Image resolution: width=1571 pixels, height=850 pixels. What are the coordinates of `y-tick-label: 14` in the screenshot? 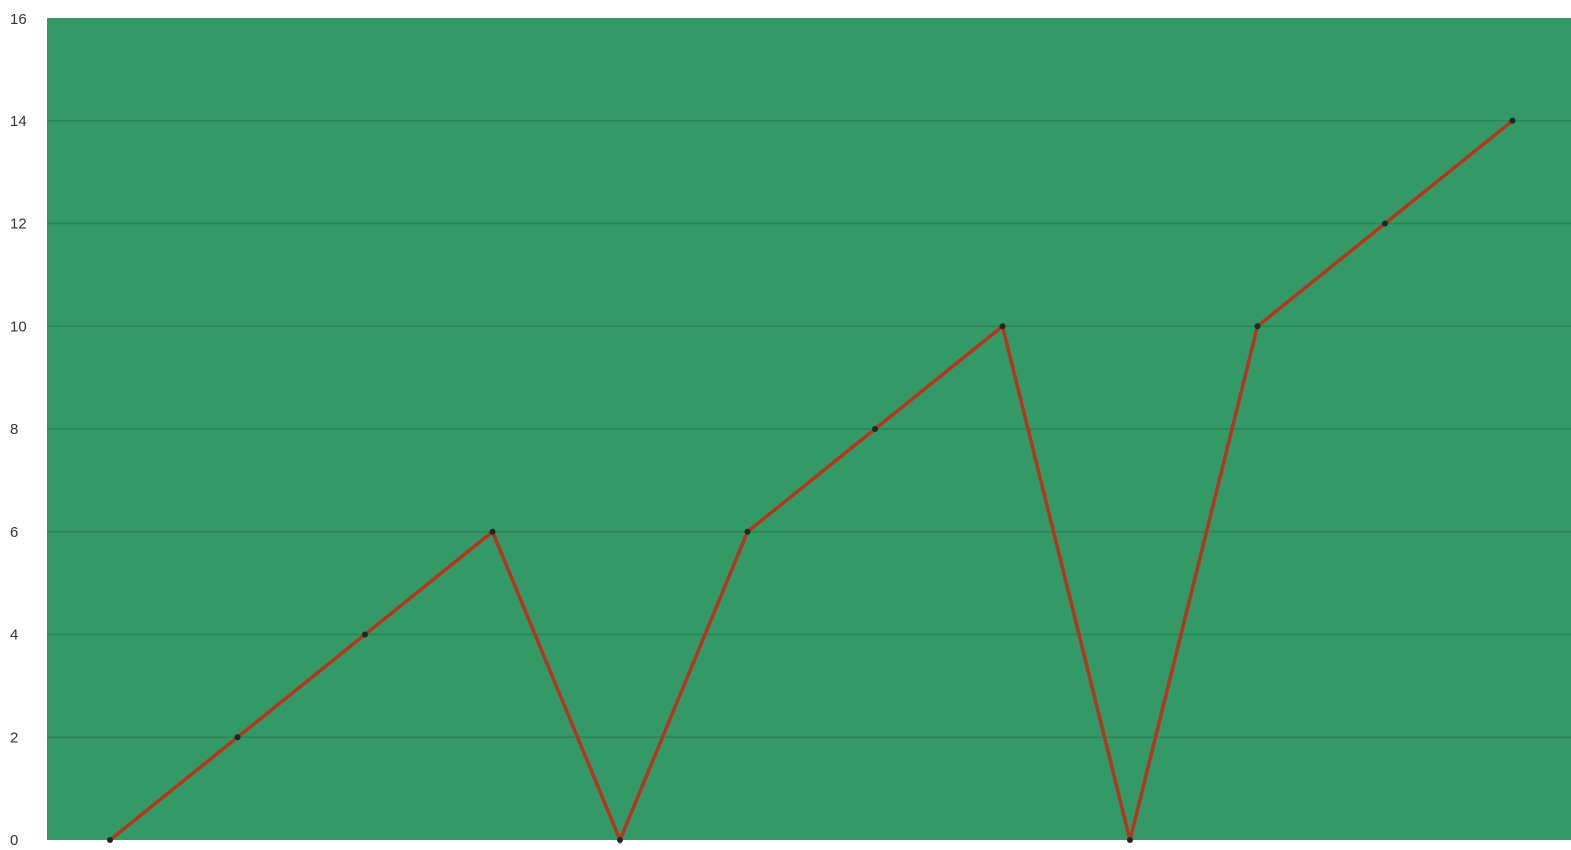 It's located at (18, 121).